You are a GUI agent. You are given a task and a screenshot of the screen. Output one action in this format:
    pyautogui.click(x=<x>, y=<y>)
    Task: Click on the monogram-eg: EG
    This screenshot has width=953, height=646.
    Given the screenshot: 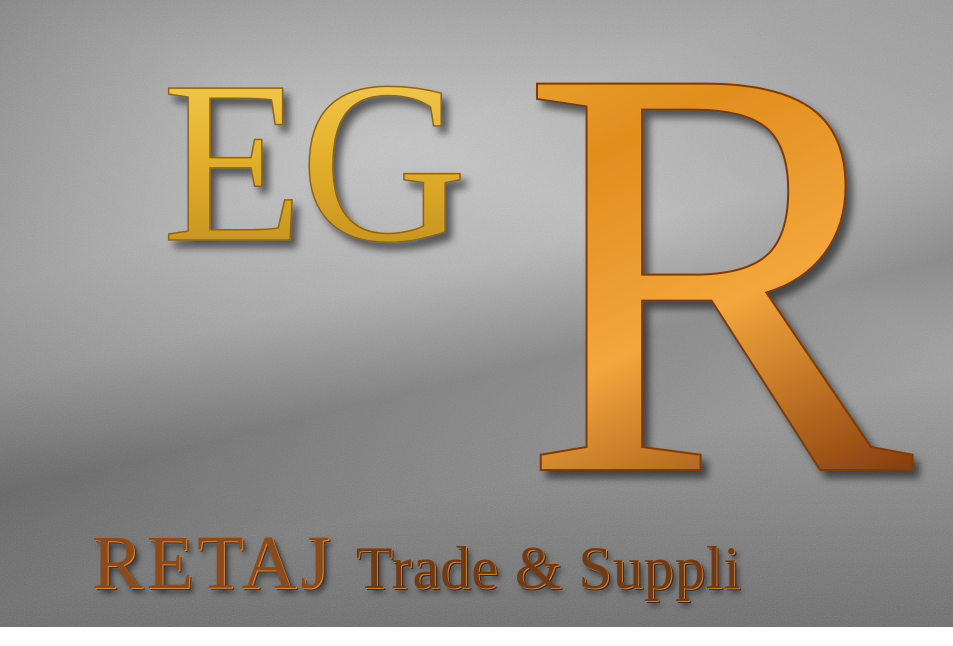 What is the action you would take?
    pyautogui.click(x=312, y=162)
    